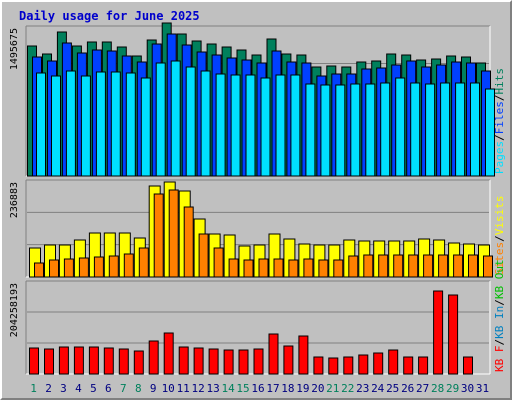 Image resolution: width=512 pixels, height=400 pixels. I want to click on x-tick-label: 27, so click(422, 388).